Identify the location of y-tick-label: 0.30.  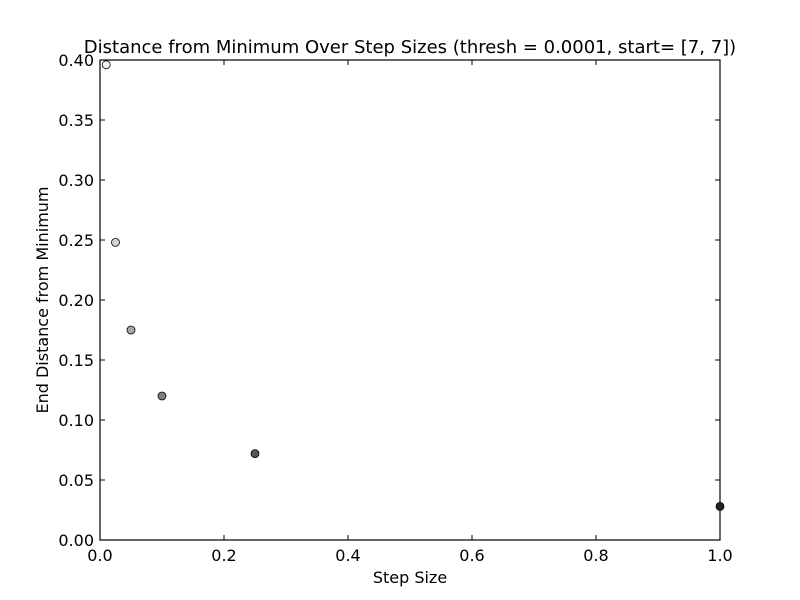
(76, 180).